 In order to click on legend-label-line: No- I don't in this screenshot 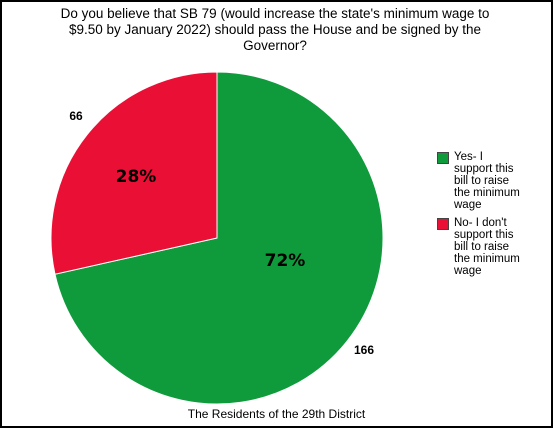, I will do `click(480, 223)`.